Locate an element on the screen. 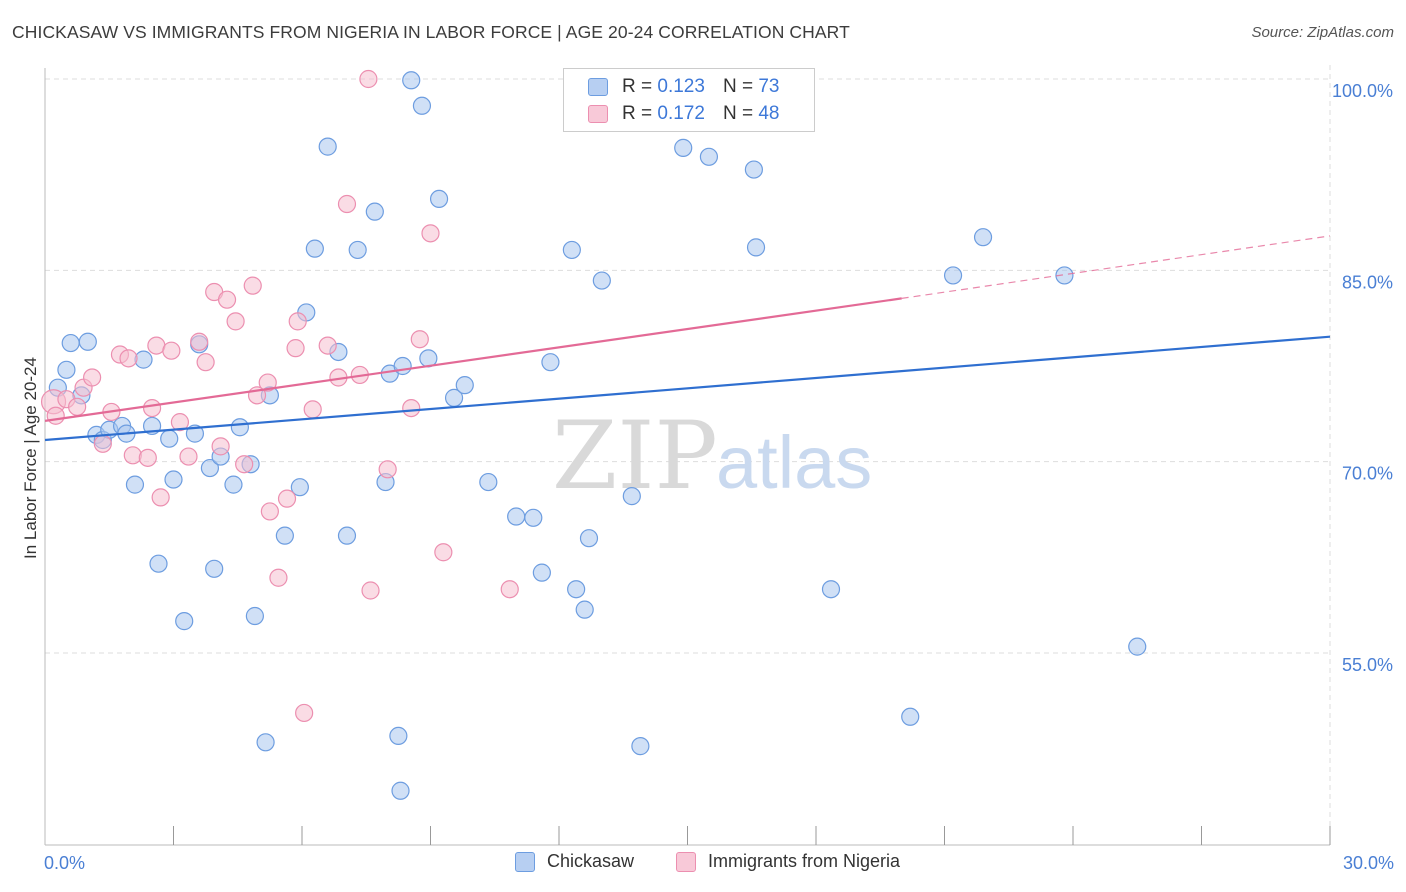 The image size is (1406, 892). bottom-legend: Chickasaw Immigrants from Nigeria is located at coordinates (703, 864).